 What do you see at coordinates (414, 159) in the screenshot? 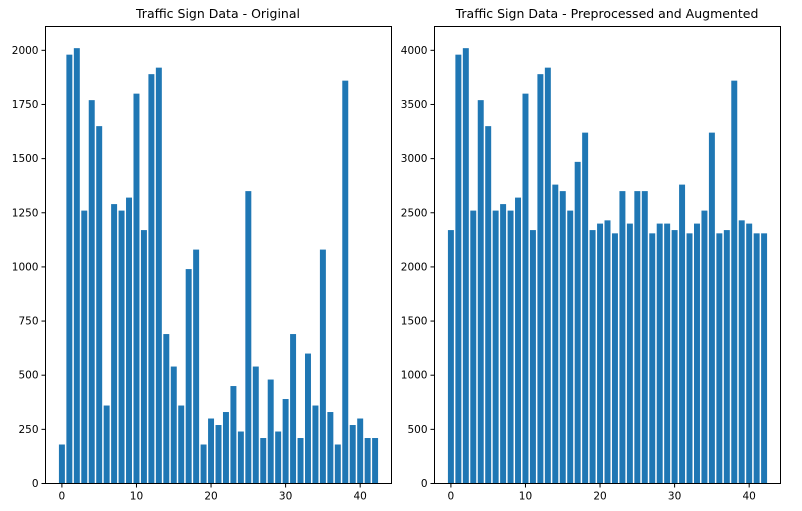
I see `y-tick-label: 3000` at bounding box center [414, 159].